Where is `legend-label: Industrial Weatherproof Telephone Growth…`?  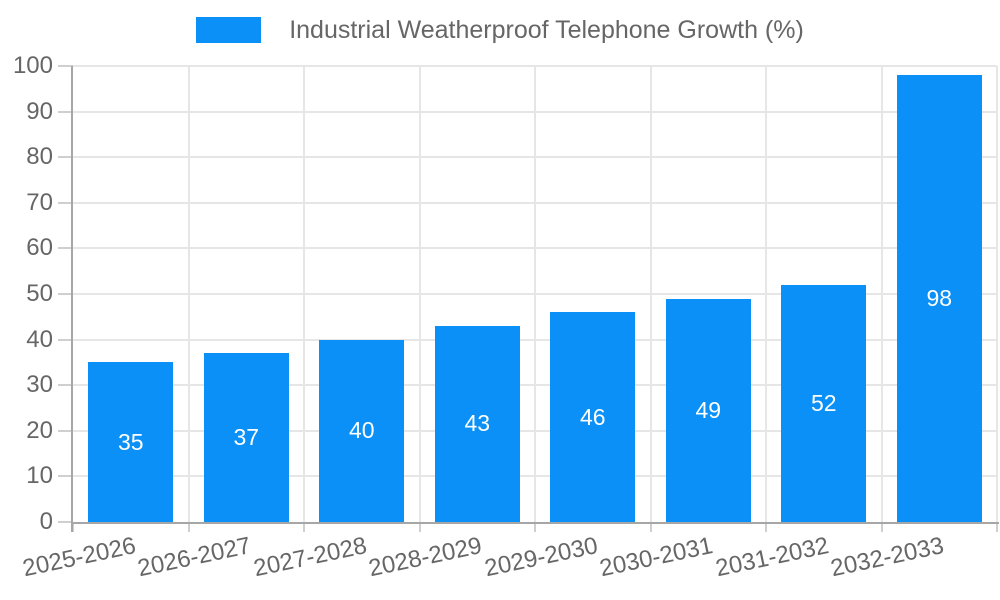
legend-label: Industrial Weatherproof Telephone Growth… is located at coordinates (546, 30).